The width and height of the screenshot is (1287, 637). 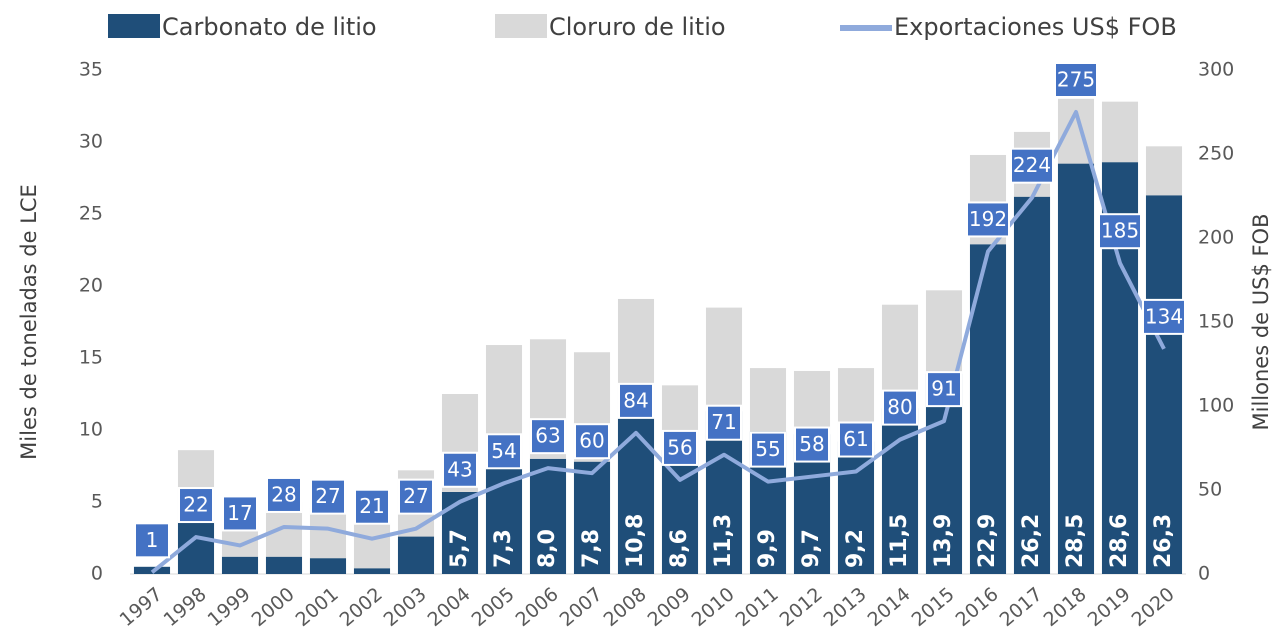 I want to click on data-label: 275, so click(x=1076, y=80).